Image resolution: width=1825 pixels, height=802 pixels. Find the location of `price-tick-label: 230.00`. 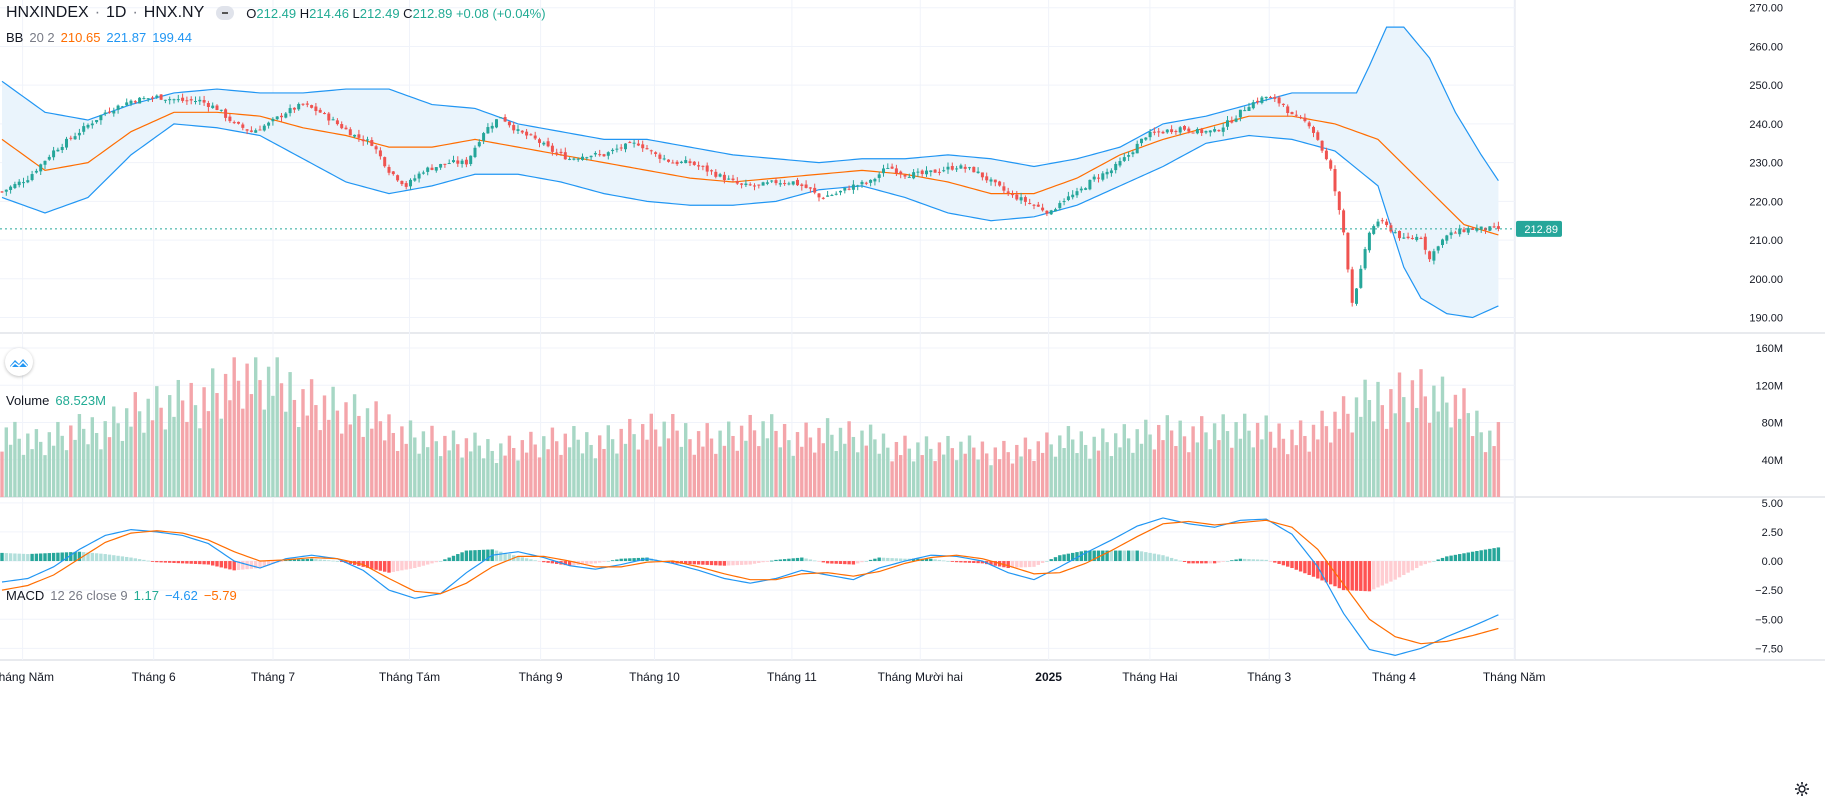

price-tick-label: 230.00 is located at coordinates (1766, 164).